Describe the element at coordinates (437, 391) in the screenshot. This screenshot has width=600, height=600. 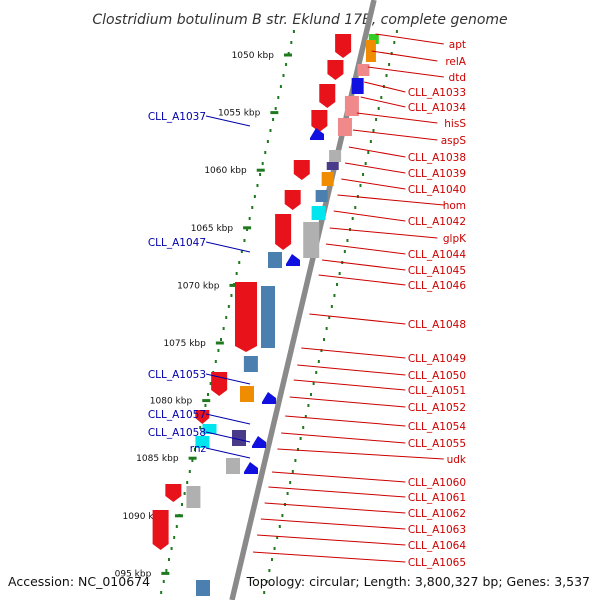
I see `gene-label-right: CLL_A1051` at that location.